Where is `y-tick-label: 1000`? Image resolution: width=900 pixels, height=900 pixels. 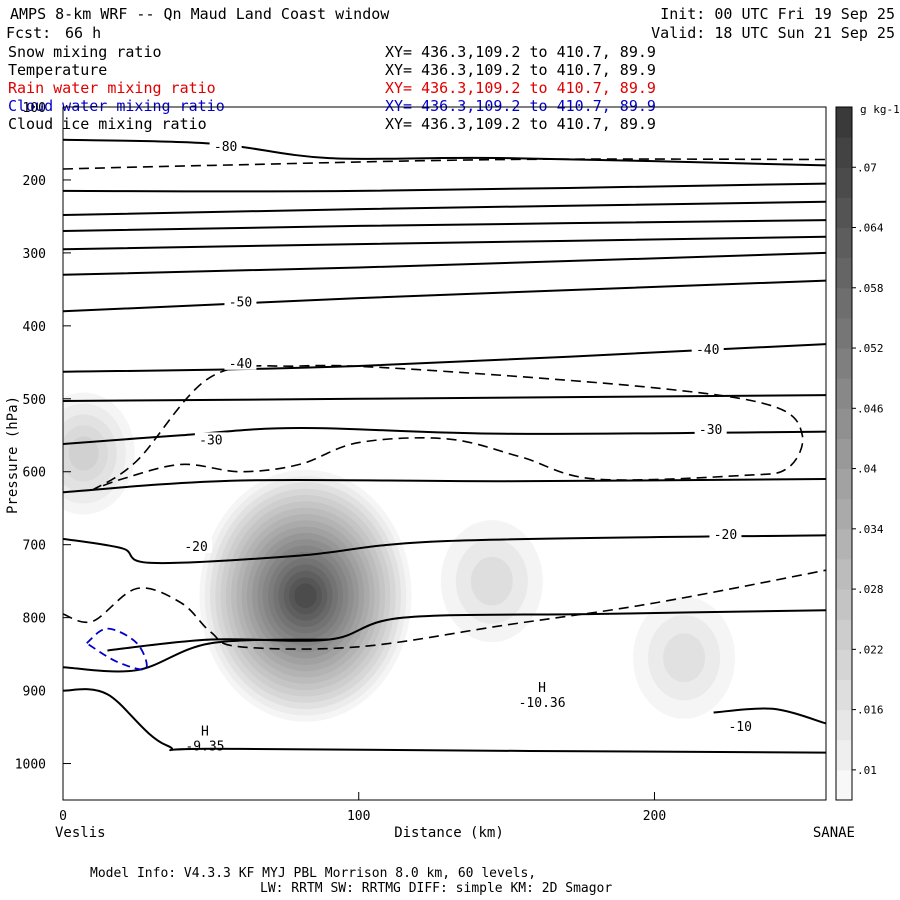 y-tick-label: 1000 is located at coordinates (30, 765).